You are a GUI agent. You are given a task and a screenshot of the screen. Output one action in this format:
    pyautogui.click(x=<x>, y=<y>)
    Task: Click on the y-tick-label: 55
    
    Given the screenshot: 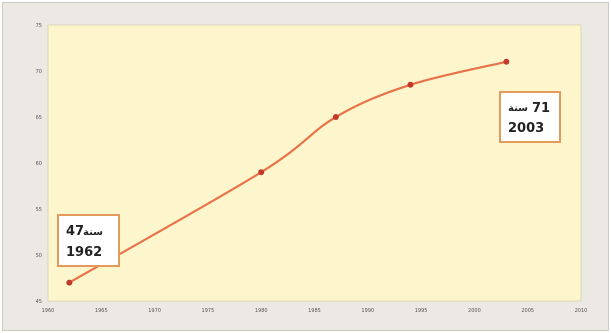 What is the action you would take?
    pyautogui.click(x=39, y=210)
    